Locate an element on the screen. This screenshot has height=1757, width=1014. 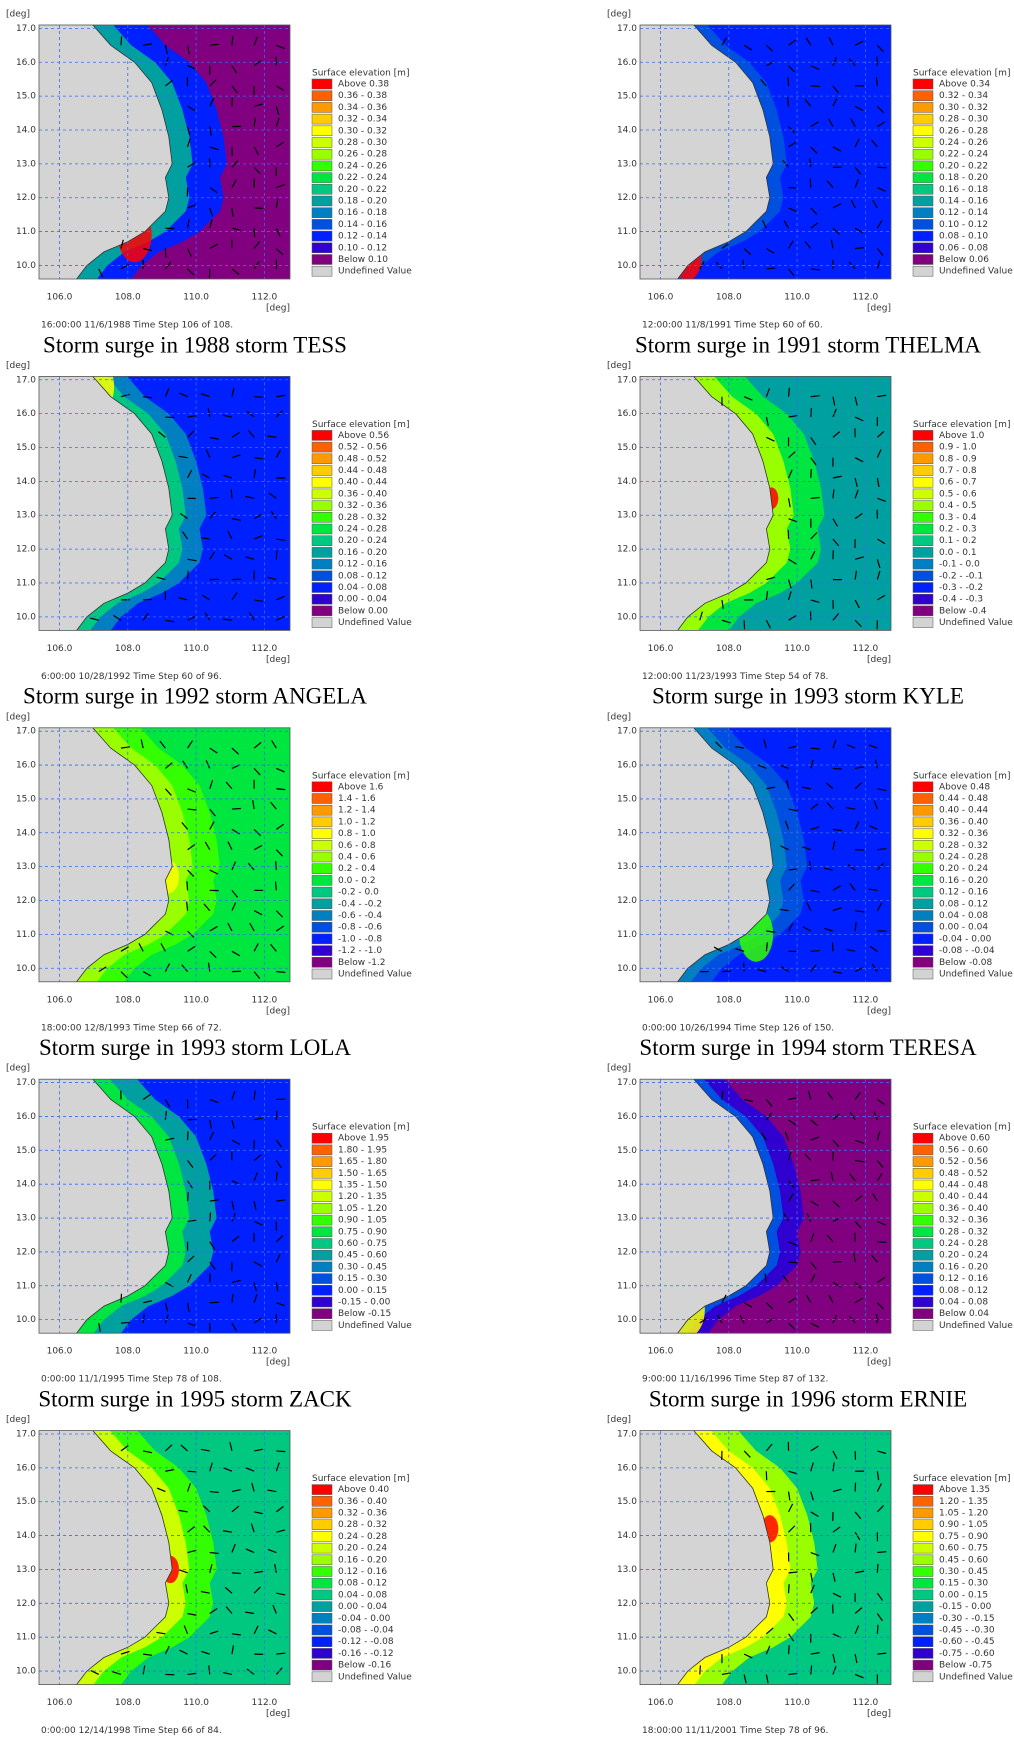
legend-label: 1.0 - 1.2 is located at coordinates (357, 822).